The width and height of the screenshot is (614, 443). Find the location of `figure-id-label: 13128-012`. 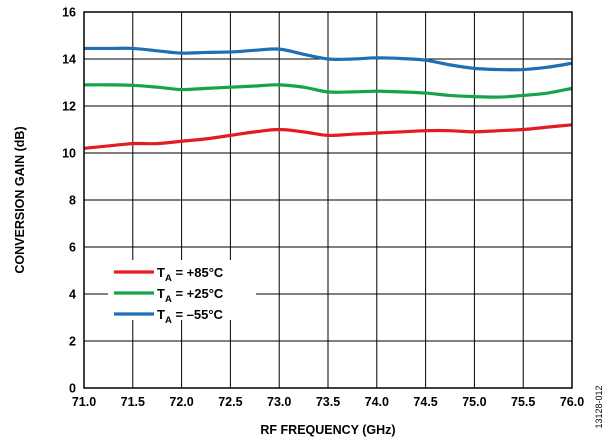

figure-id-label: 13128-012 is located at coordinates (599, 406).